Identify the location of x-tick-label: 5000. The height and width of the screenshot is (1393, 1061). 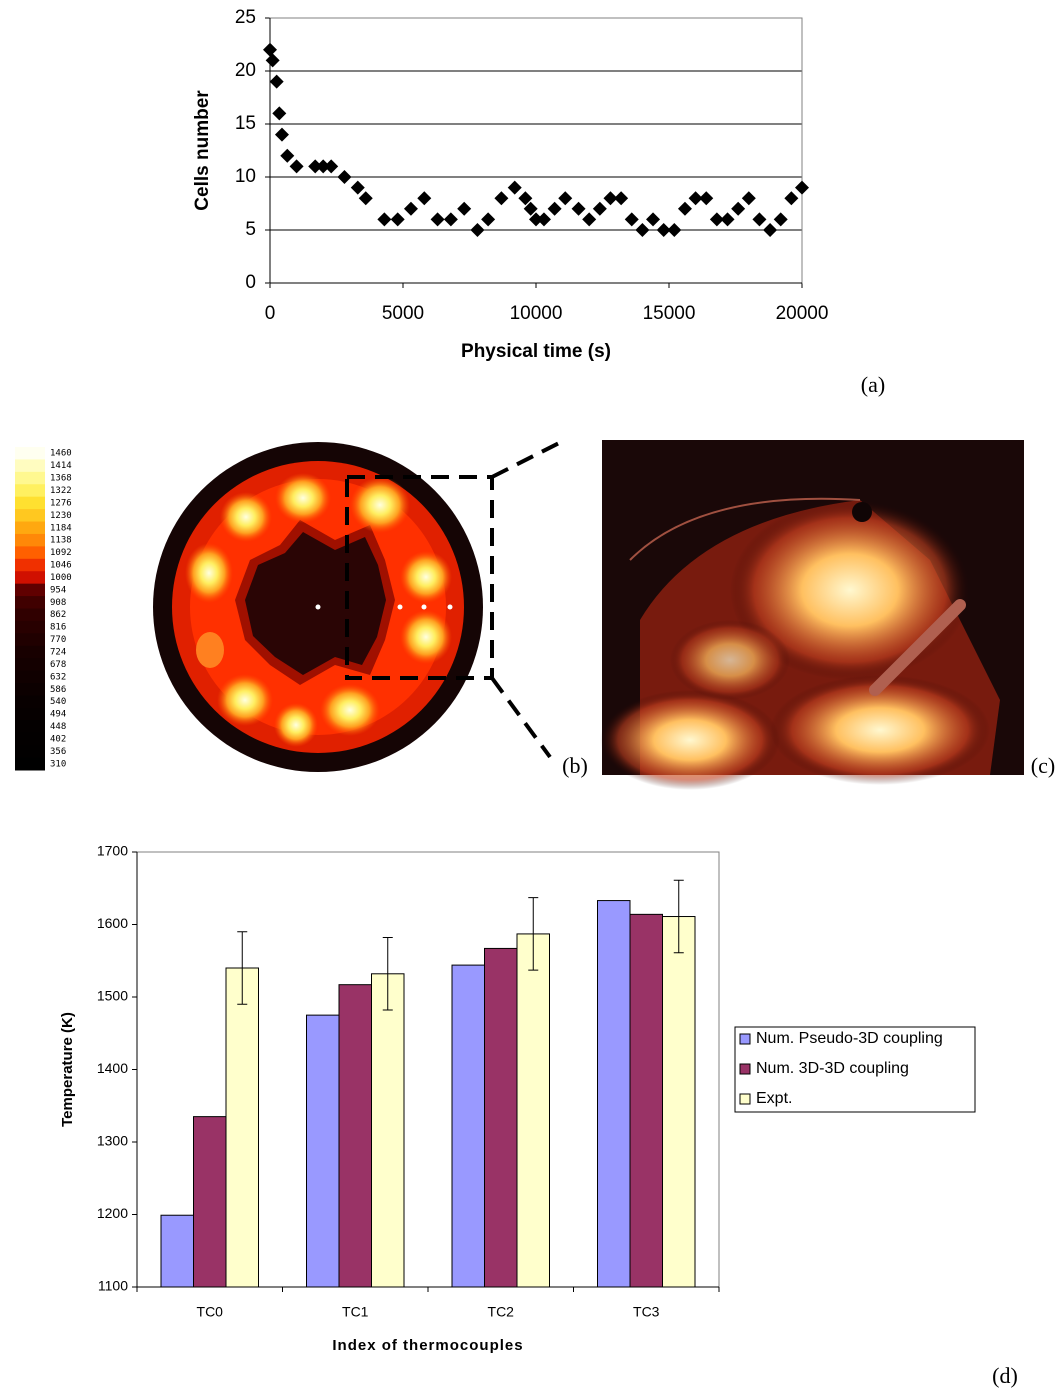
(403, 313).